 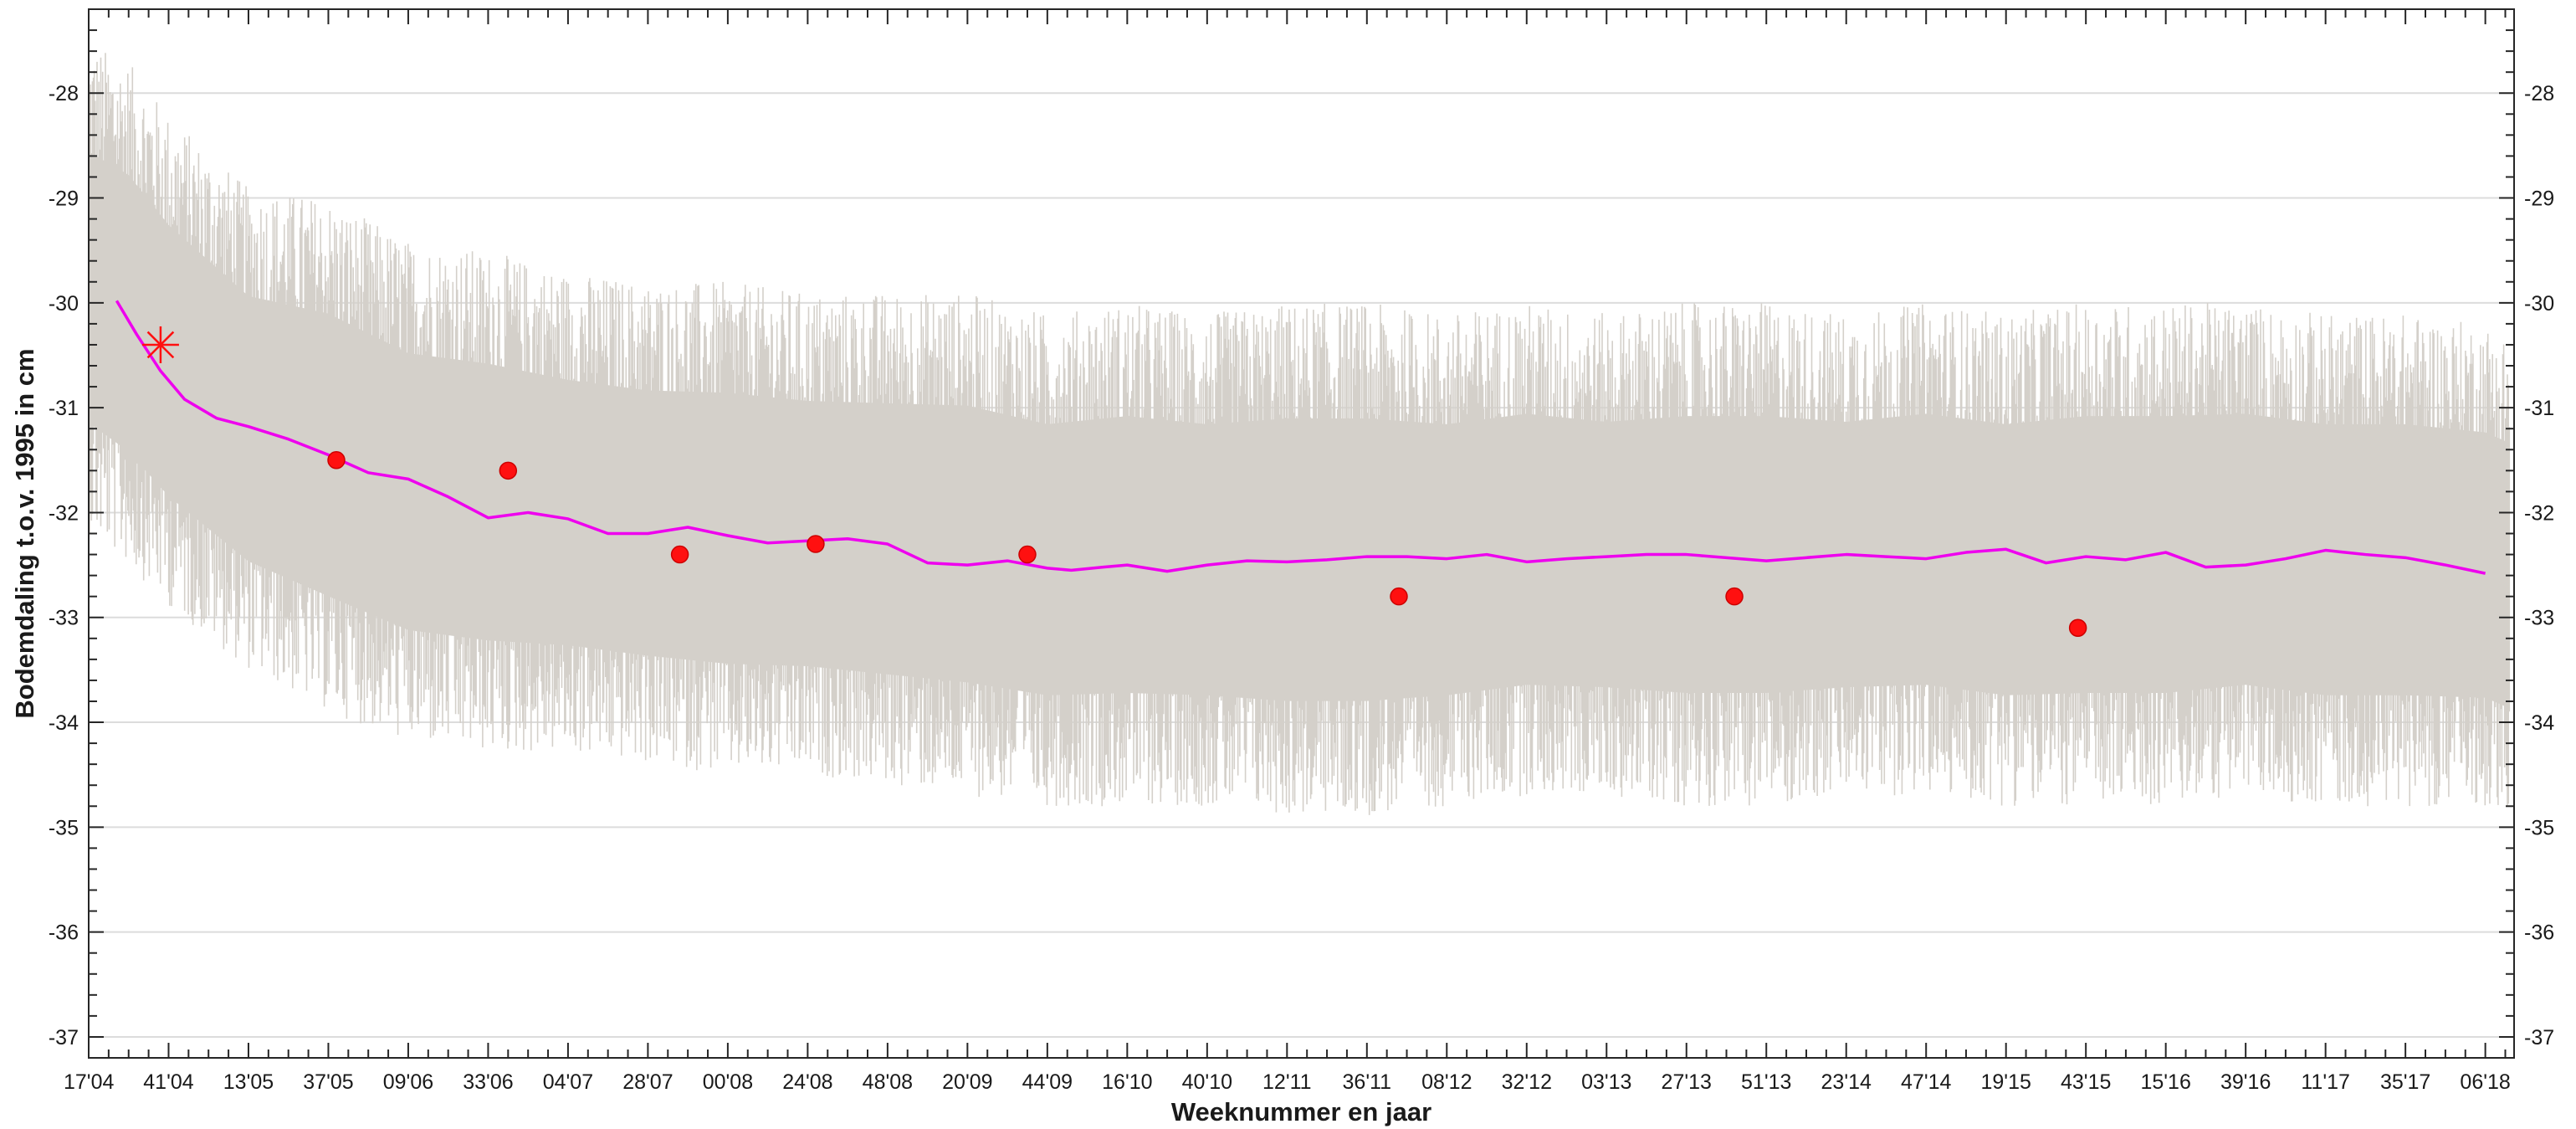 What do you see at coordinates (64, 618) in the screenshot?
I see `y-tick-label-left: -33` at bounding box center [64, 618].